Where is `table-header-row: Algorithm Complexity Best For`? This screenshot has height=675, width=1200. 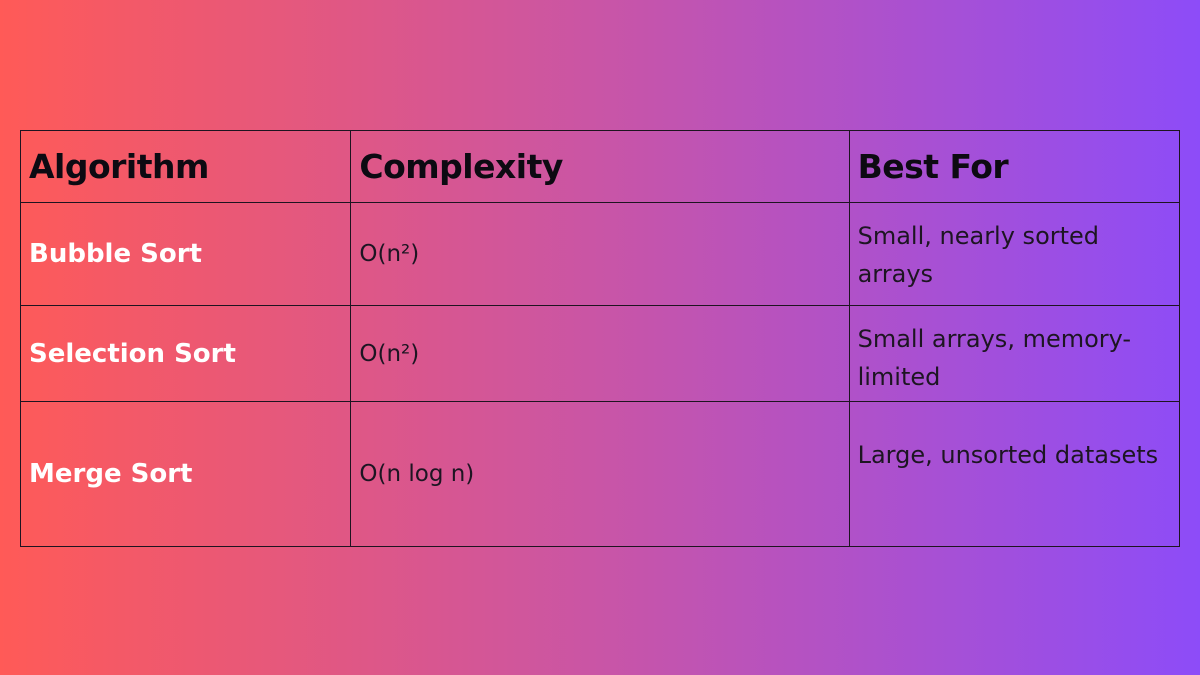 table-header-row: Algorithm Complexity Best For is located at coordinates (600, 166).